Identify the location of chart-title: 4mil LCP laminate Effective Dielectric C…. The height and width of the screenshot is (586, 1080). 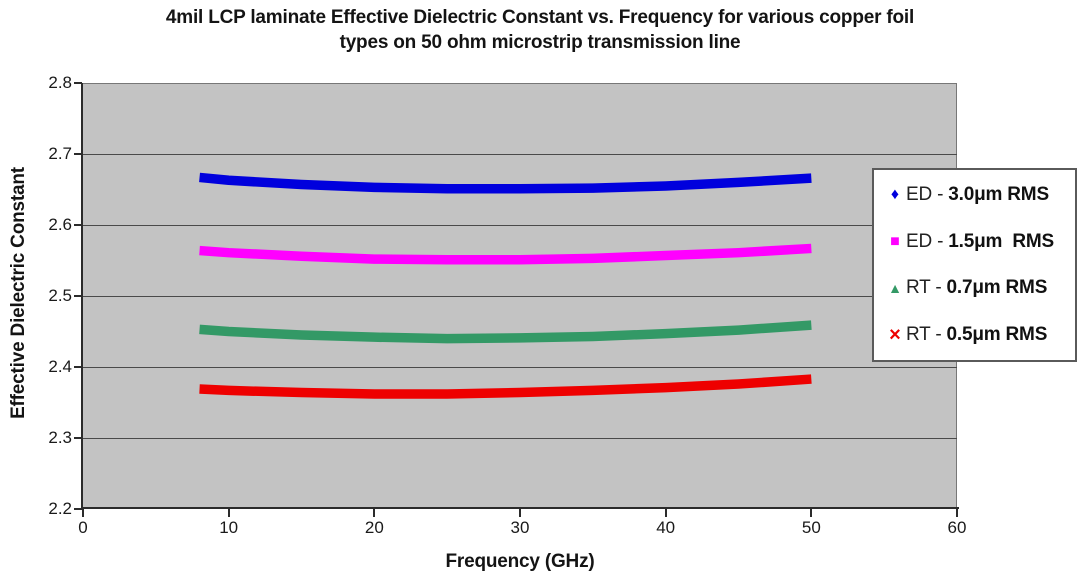
(540, 30).